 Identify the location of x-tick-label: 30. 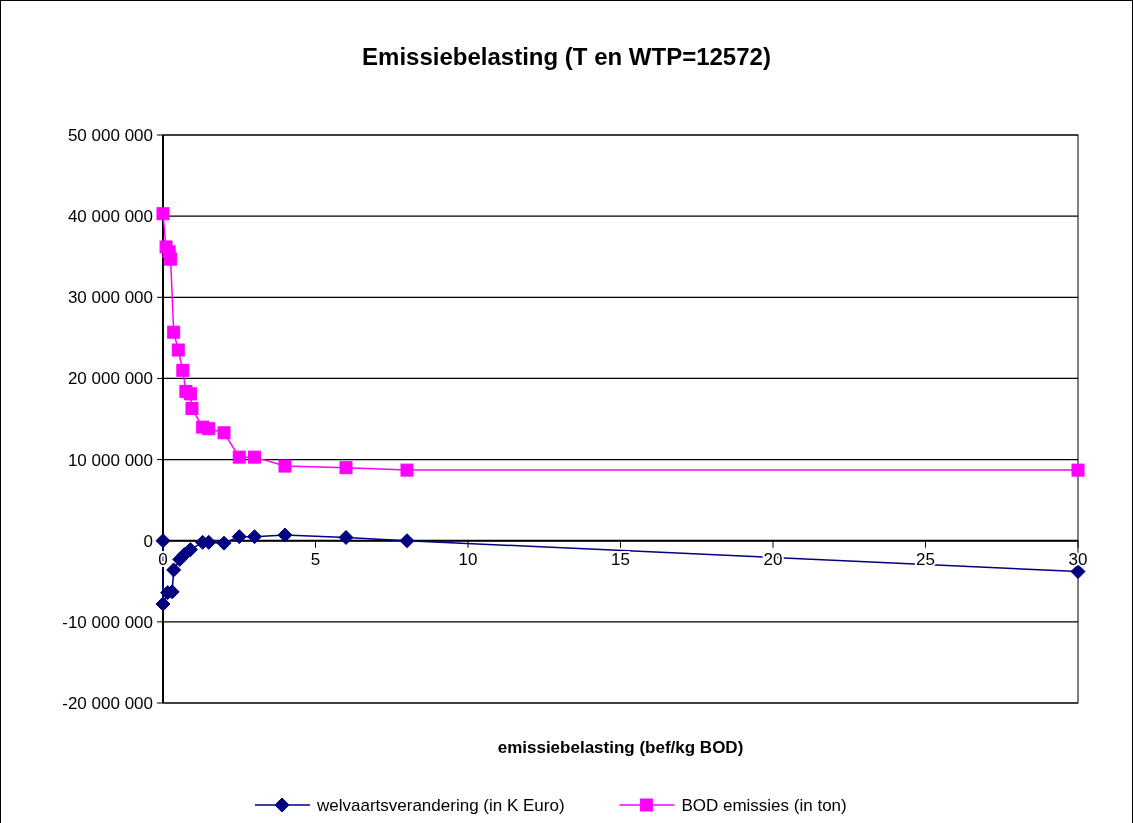
(1078, 559).